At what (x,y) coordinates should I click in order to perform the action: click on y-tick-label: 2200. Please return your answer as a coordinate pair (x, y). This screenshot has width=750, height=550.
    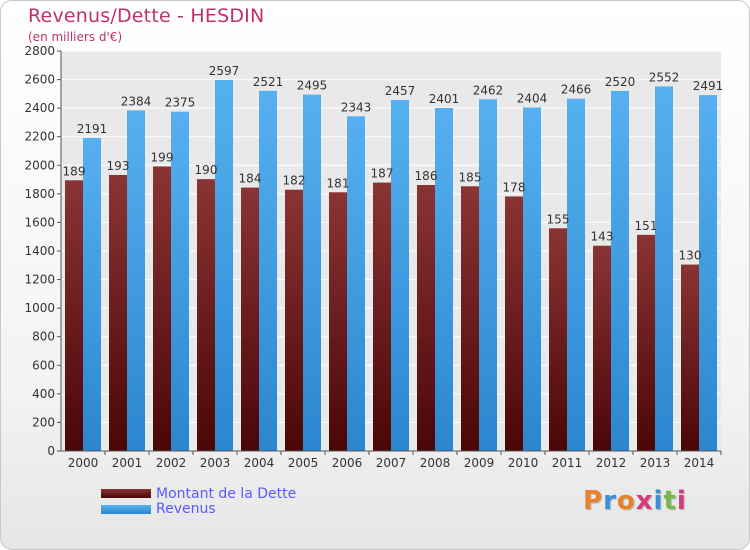
    Looking at the image, I should click on (39, 137).